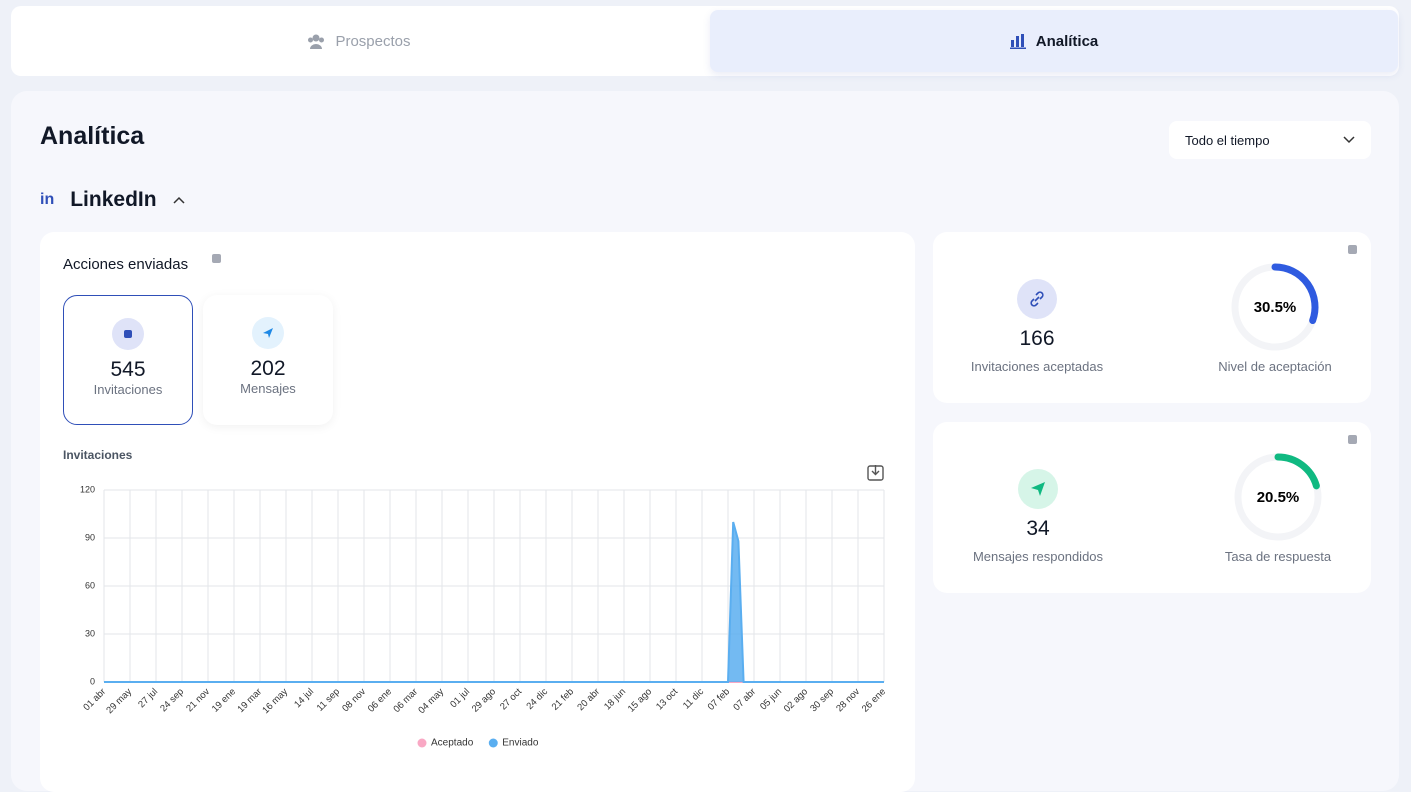 The image size is (1411, 792). Describe the element at coordinates (268, 388) in the screenshot. I see `stat-label: Mensajes` at that location.